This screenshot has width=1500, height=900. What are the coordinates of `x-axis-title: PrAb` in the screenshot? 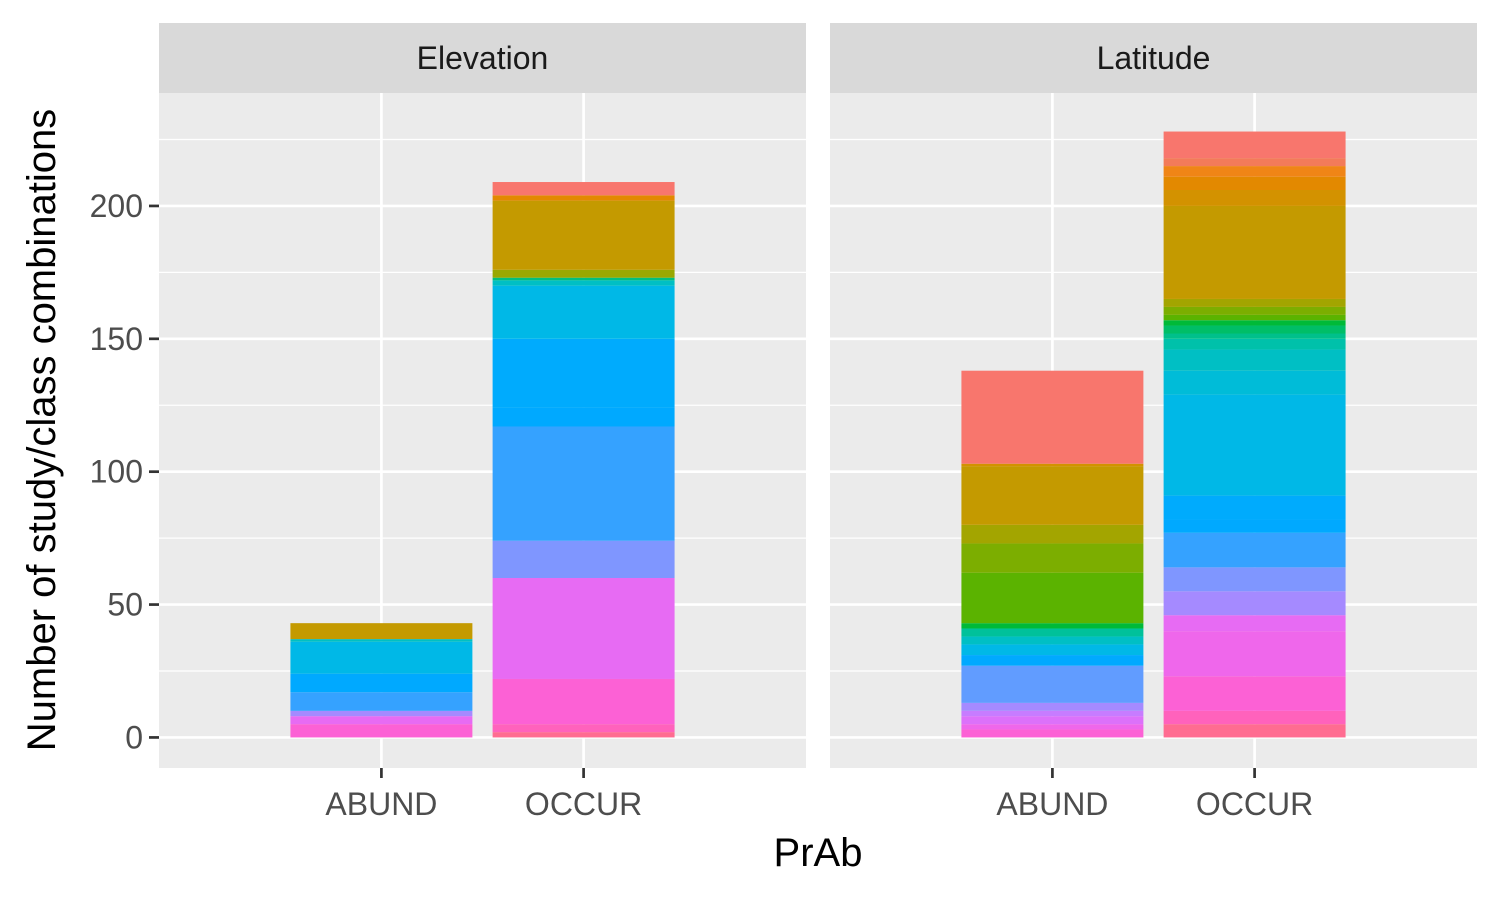 It's located at (818, 853).